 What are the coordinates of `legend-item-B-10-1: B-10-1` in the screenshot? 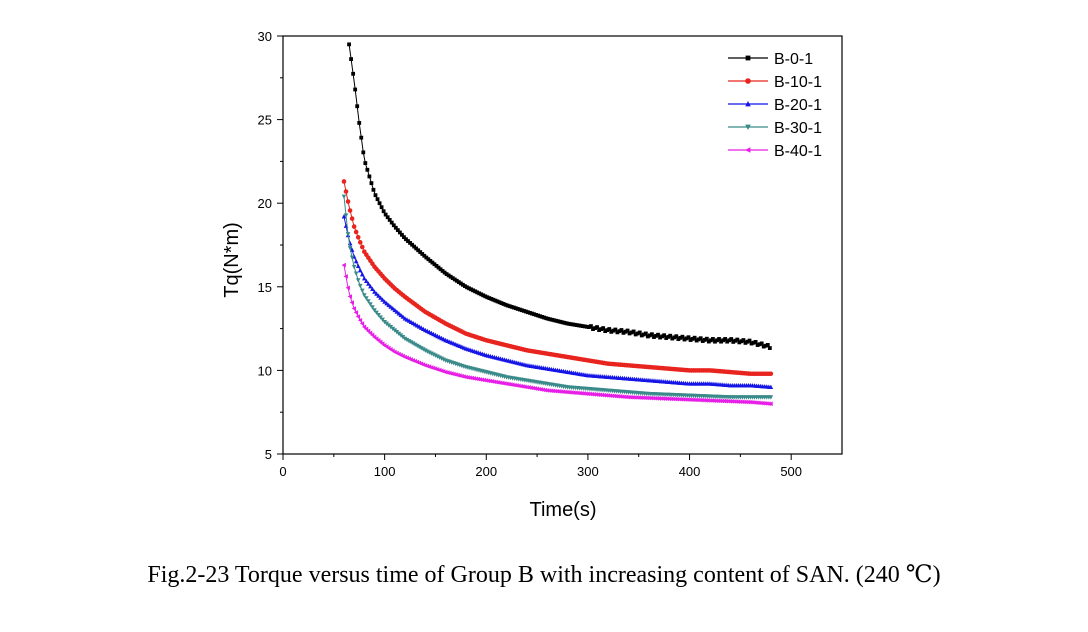 It's located at (775, 82).